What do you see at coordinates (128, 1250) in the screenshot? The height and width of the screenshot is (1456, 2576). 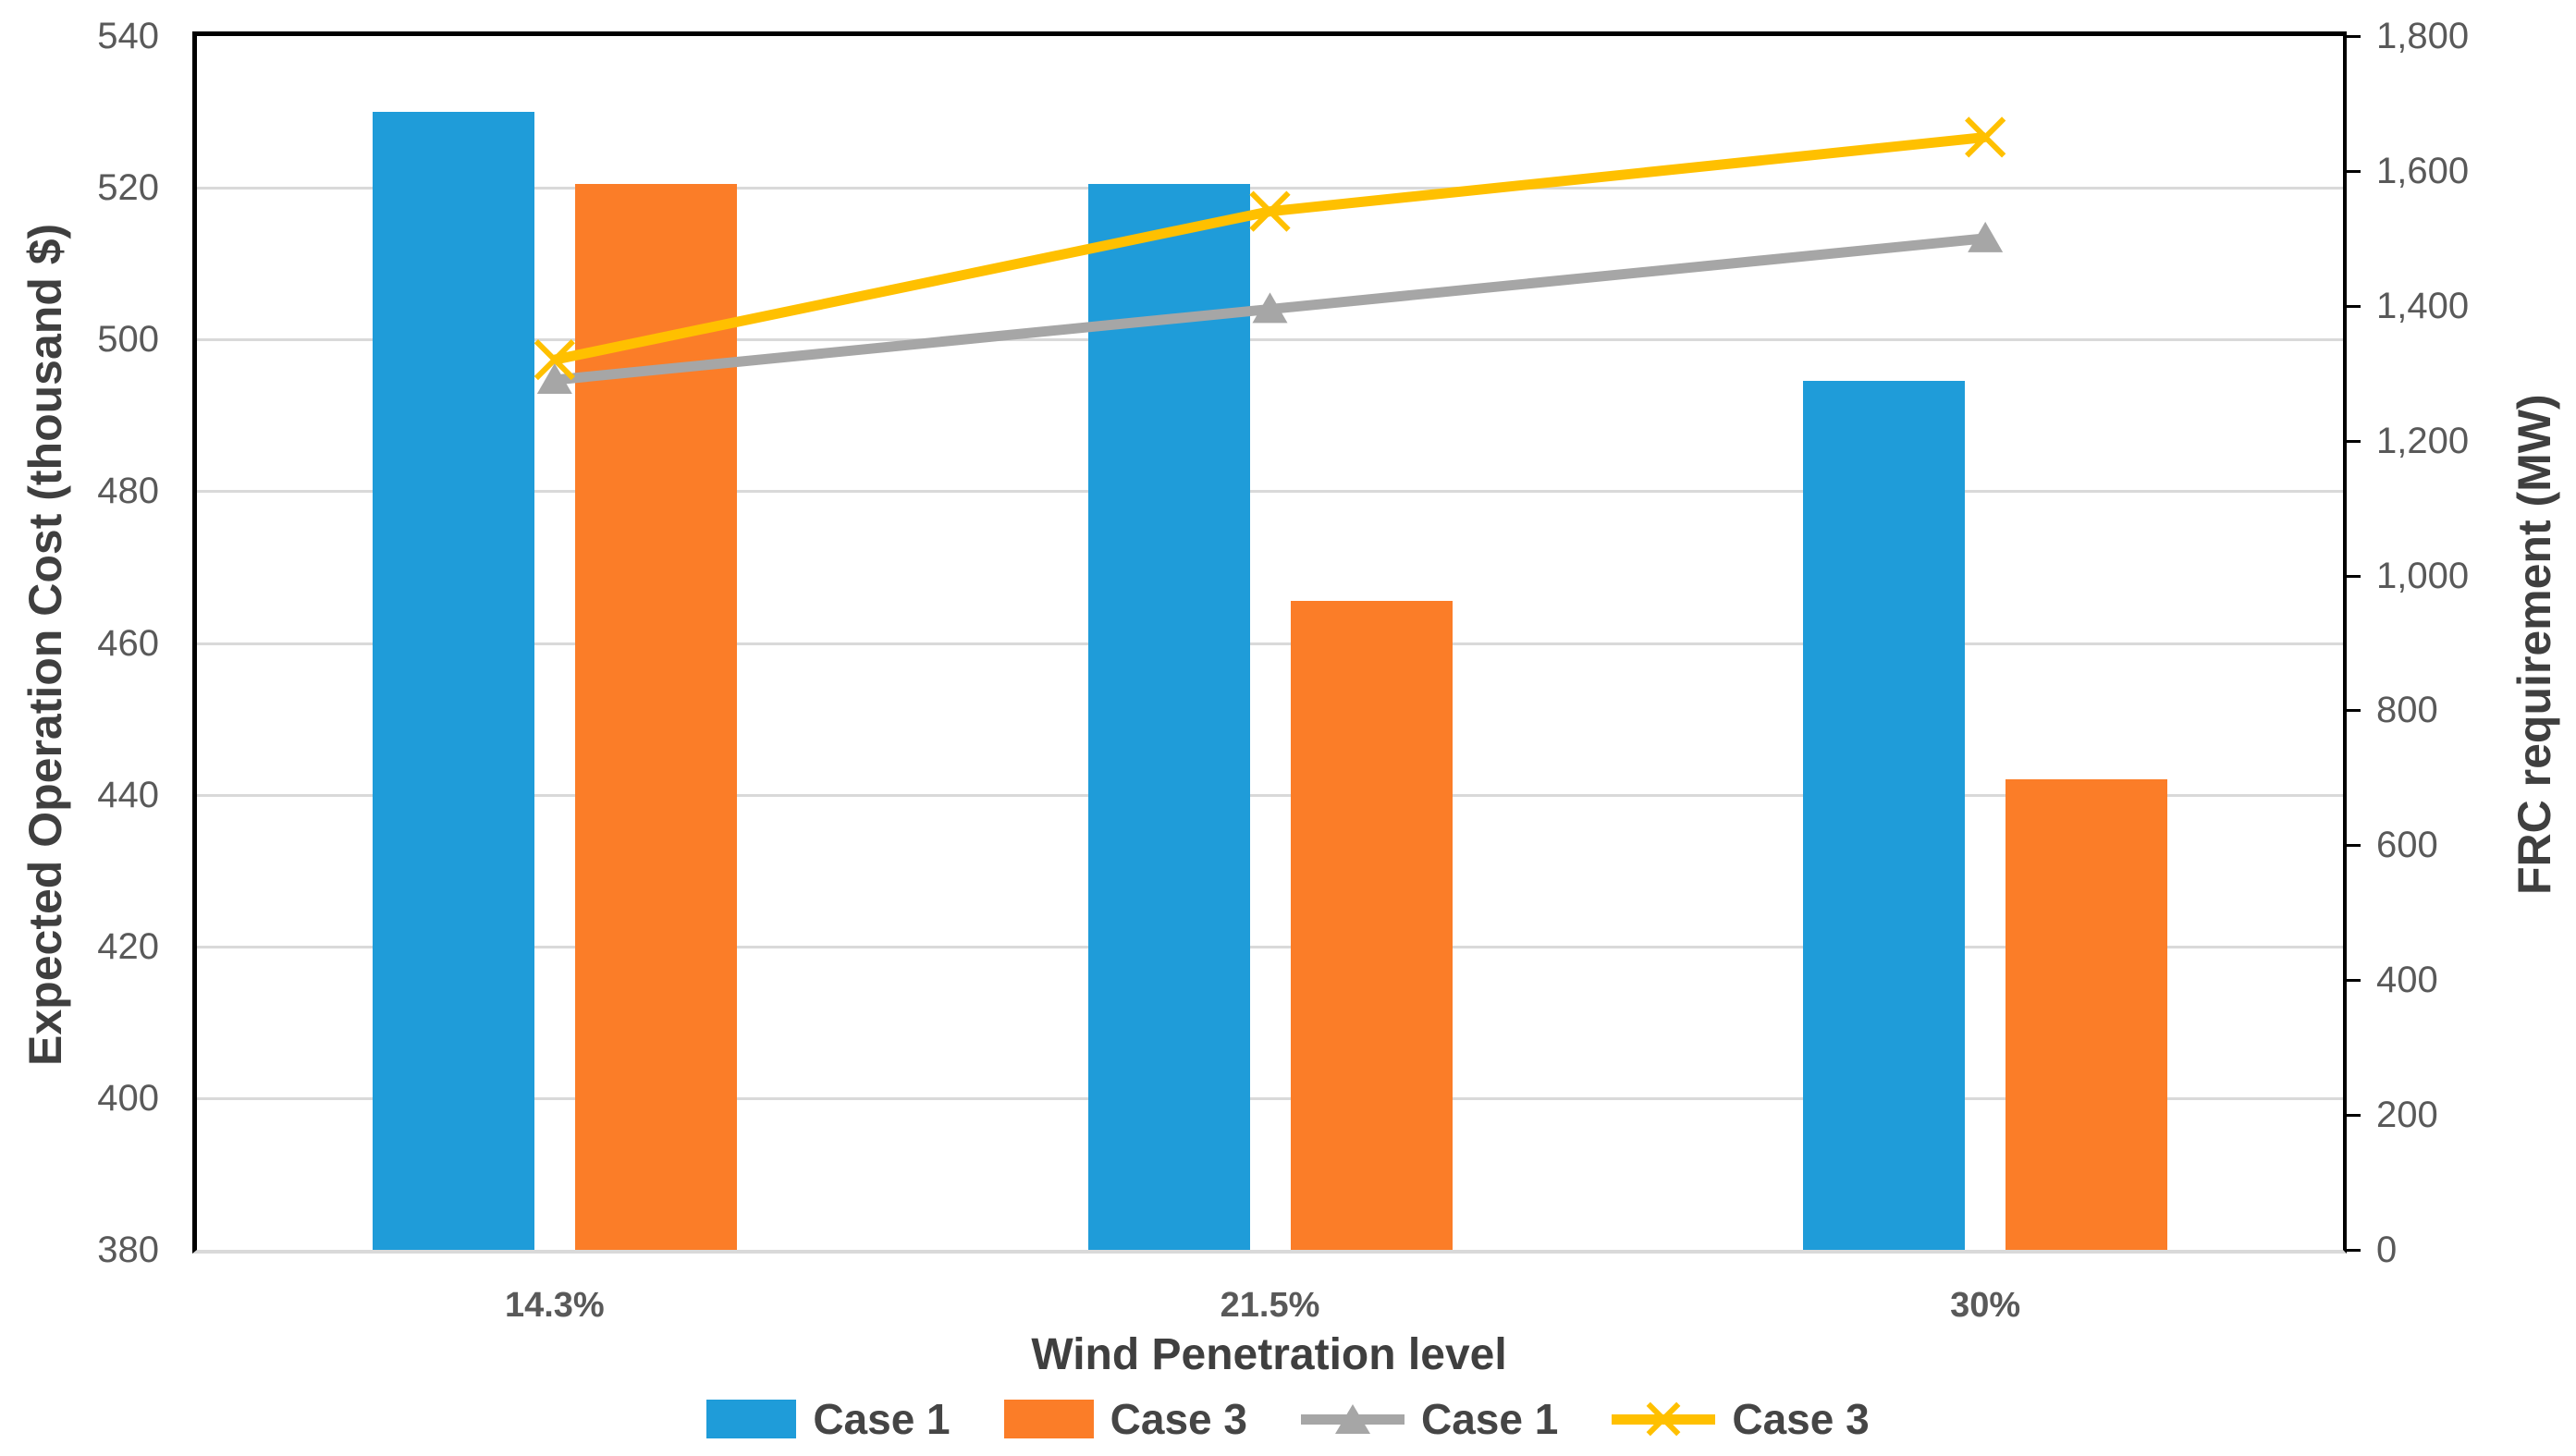 I see `left-axis-tick-label: 380` at bounding box center [128, 1250].